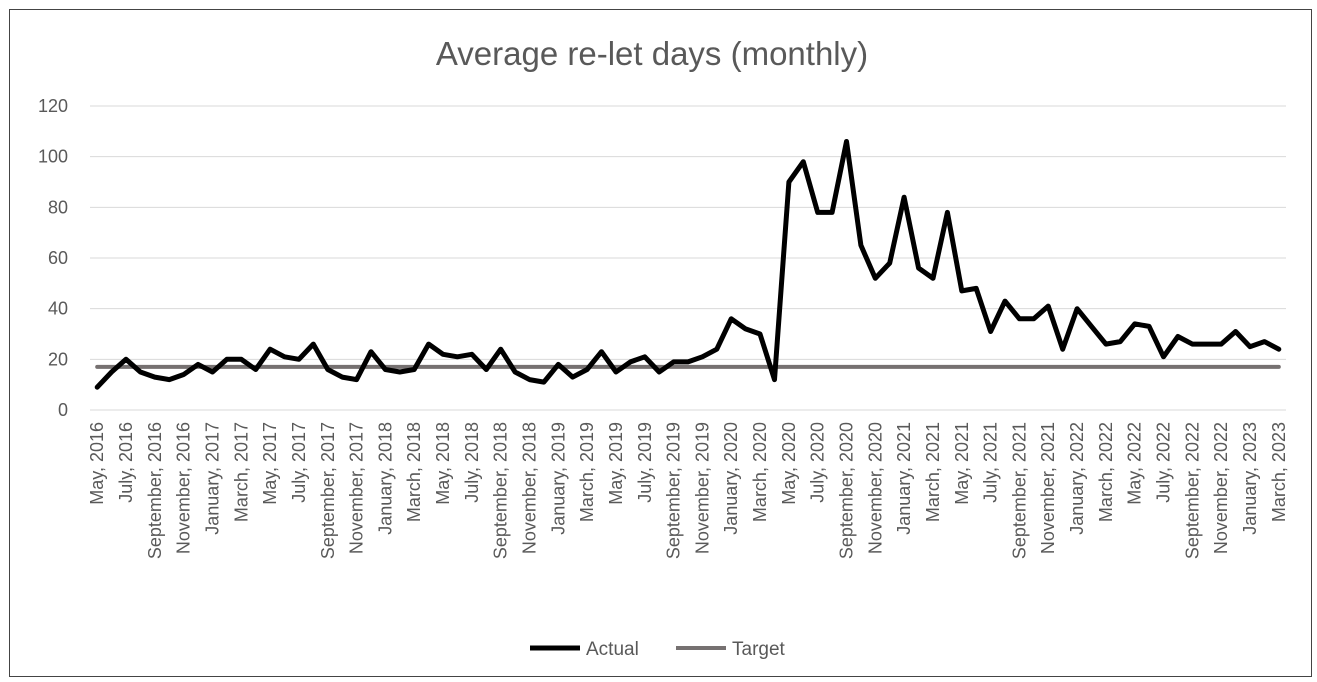 Image resolution: width=1317 pixels, height=682 pixels. What do you see at coordinates (760, 472) in the screenshot?
I see `x-tick-label: March, 2020` at bounding box center [760, 472].